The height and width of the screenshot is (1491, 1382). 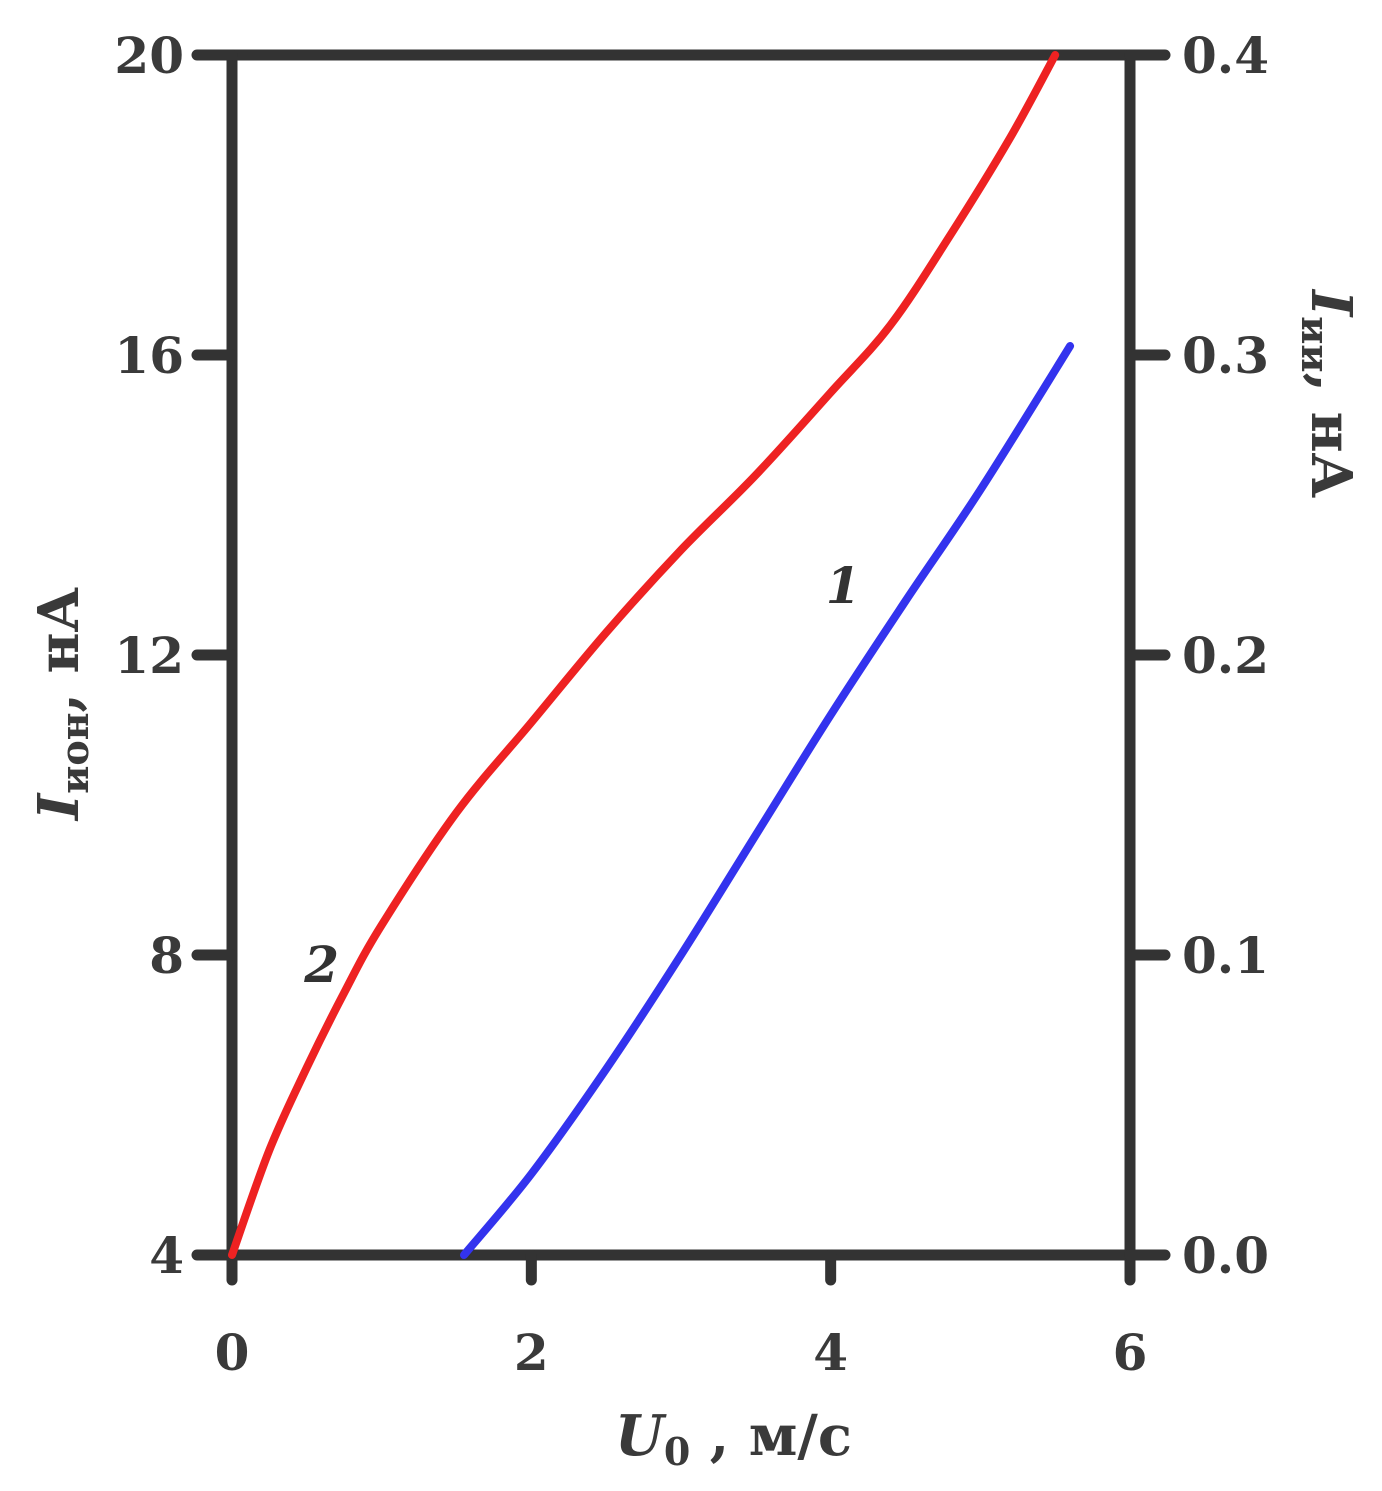 I want to click on y-right-tick-label: 0.3, so click(x=1225, y=355).